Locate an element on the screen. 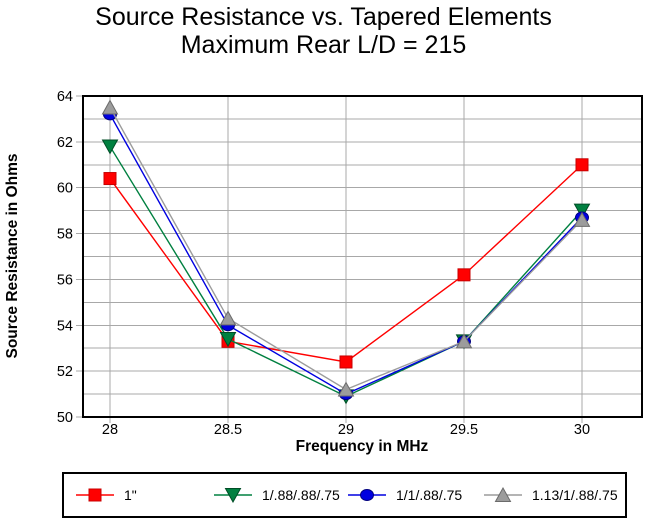 The width and height of the screenshot is (647, 525). legend-item: 1.13/1/.88/.75 is located at coordinates (550, 495).